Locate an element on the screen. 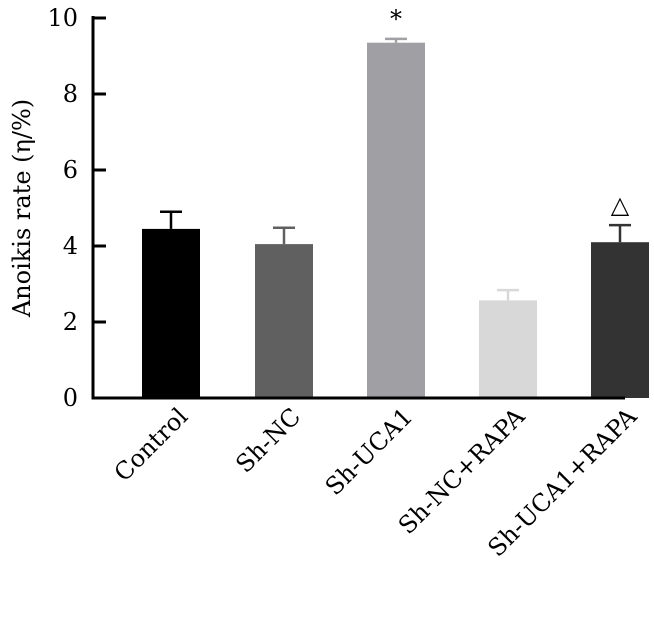  category-label: Sh-NC is located at coordinates (268, 440).